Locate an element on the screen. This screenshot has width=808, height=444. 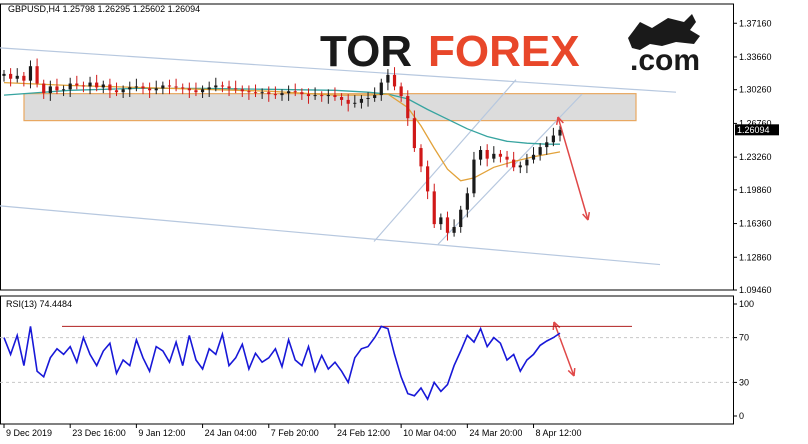
time-tick-label: 9 Jan 12:00 is located at coordinates (161, 433).